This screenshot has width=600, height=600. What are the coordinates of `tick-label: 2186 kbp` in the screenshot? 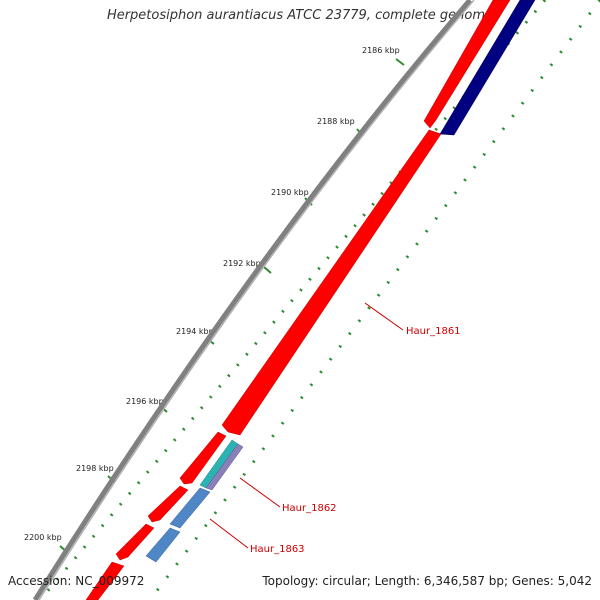 It's located at (381, 50).